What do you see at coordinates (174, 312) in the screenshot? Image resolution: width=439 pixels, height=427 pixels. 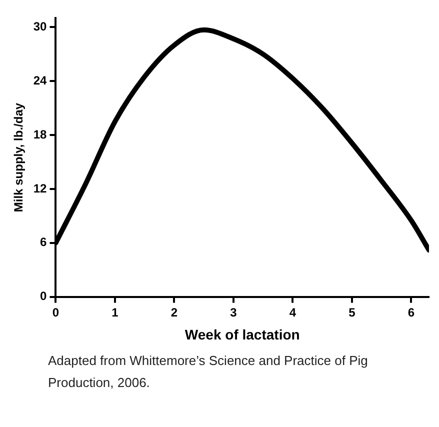 I see `x-tick-label: 2` at bounding box center [174, 312].